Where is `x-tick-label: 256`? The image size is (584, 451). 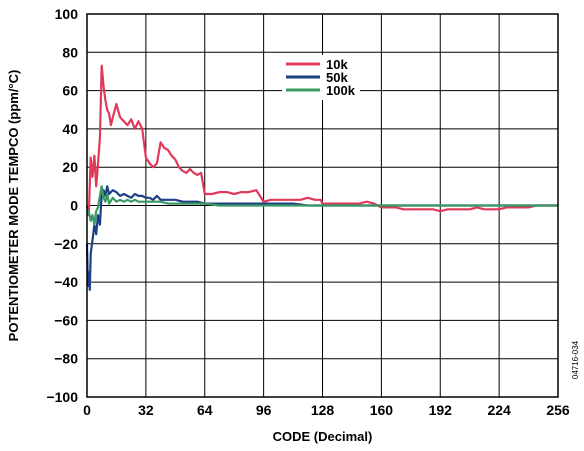 x-tick-label: 256 is located at coordinates (558, 410).